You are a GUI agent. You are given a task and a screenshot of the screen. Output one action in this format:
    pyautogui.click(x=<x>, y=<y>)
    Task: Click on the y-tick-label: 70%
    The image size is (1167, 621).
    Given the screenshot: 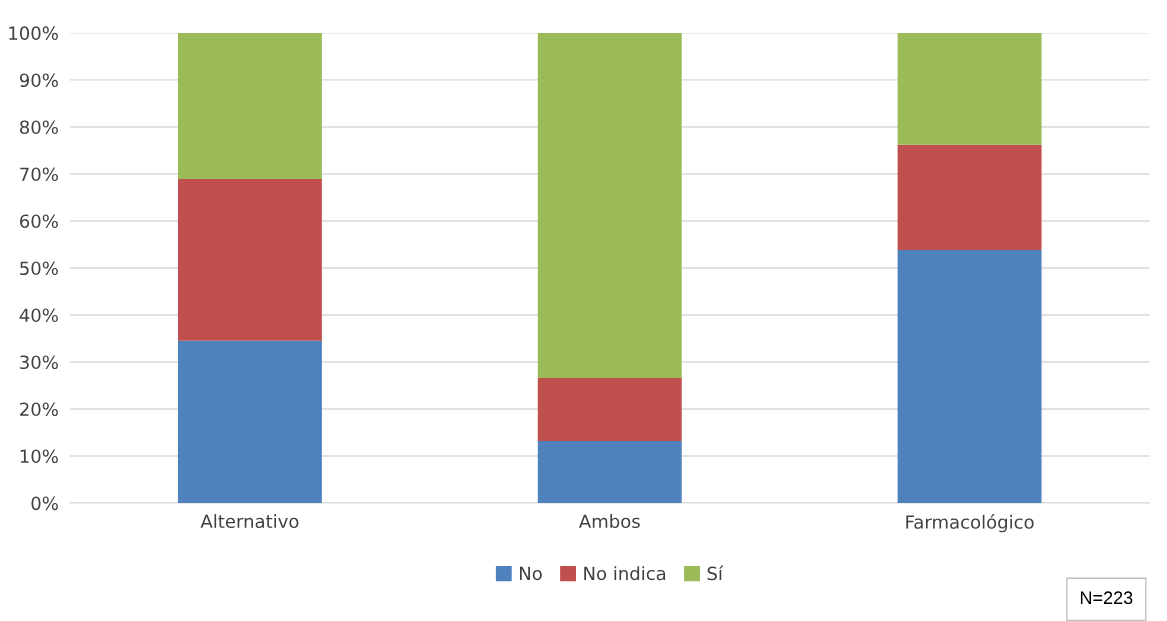 What is the action you would take?
    pyautogui.click(x=39, y=174)
    